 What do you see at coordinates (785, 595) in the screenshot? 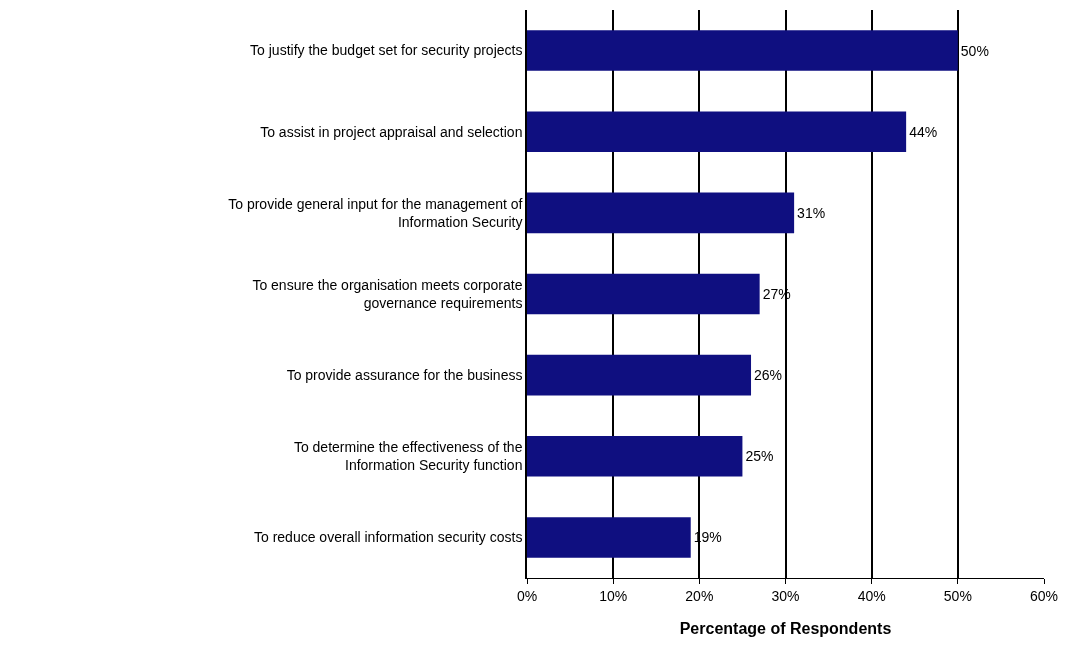
I see `x-tick-label: 30%` at bounding box center [785, 595].